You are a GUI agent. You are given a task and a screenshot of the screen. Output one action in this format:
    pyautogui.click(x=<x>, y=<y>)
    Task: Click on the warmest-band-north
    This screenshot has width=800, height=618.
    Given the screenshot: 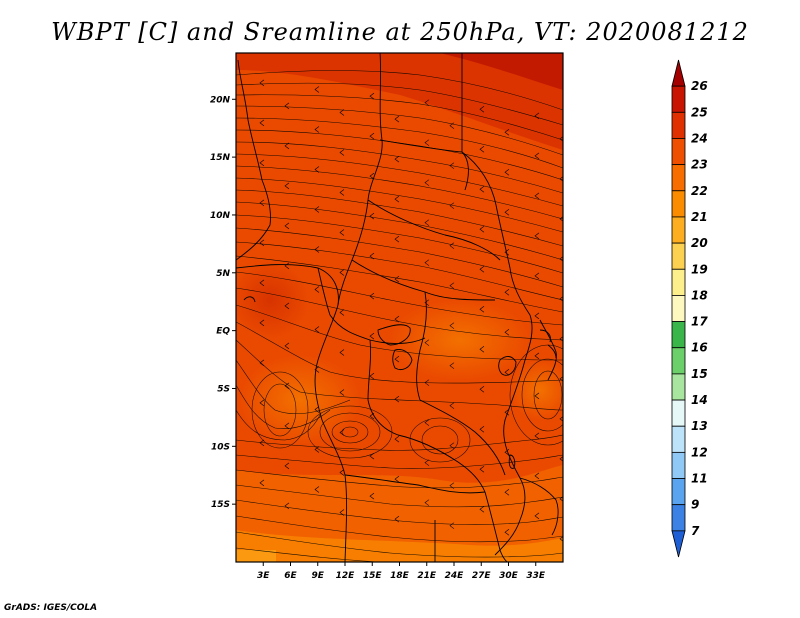 What is the action you would take?
    pyautogui.click(x=501, y=71)
    